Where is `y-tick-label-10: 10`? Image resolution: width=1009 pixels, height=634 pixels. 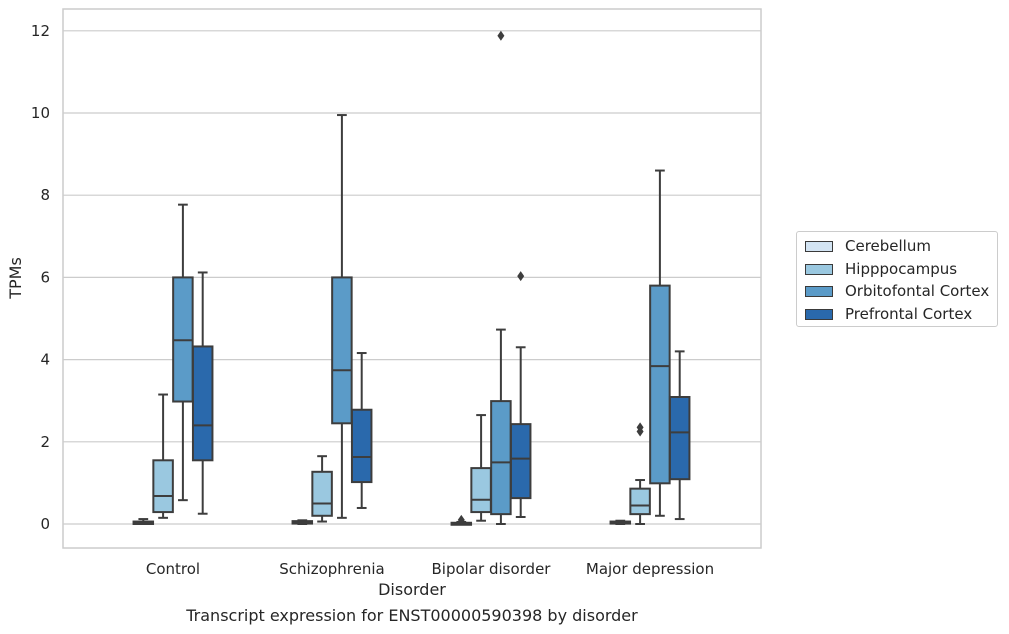
y-tick-label-10: 10 is located at coordinates (40, 113).